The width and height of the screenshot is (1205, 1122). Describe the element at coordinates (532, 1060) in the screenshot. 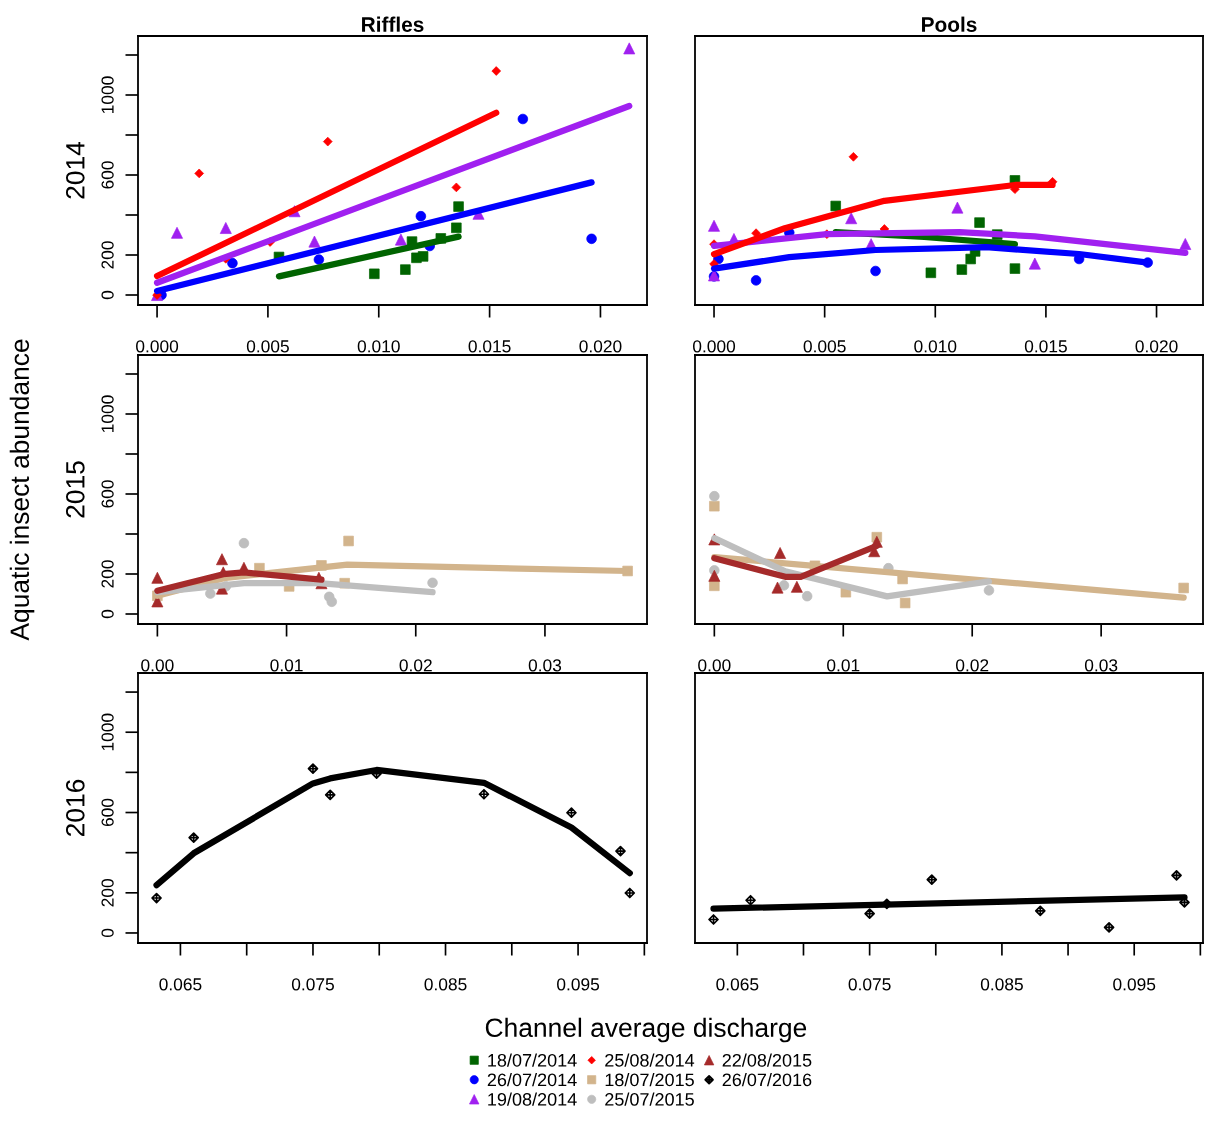

I see `legend-label: 18/07/2014` at that location.